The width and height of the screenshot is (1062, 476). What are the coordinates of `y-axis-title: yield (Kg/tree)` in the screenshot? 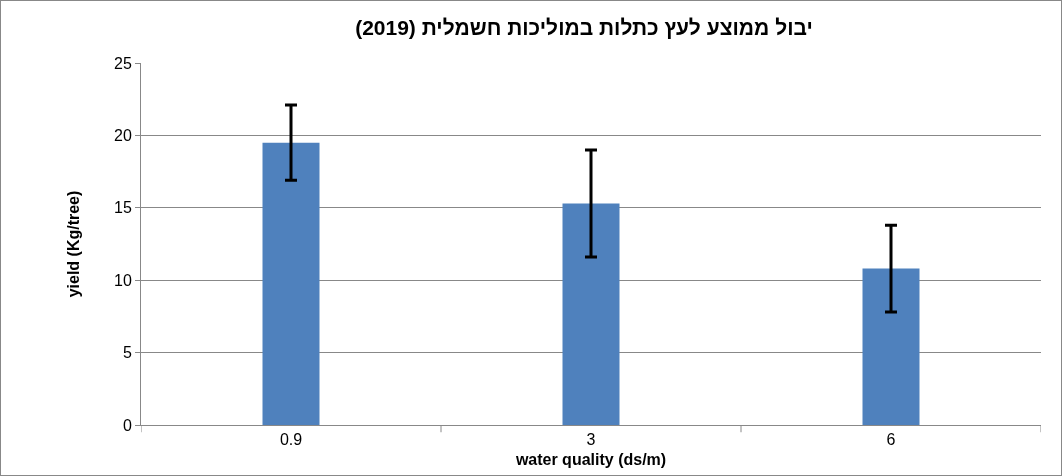 It's located at (73, 244).